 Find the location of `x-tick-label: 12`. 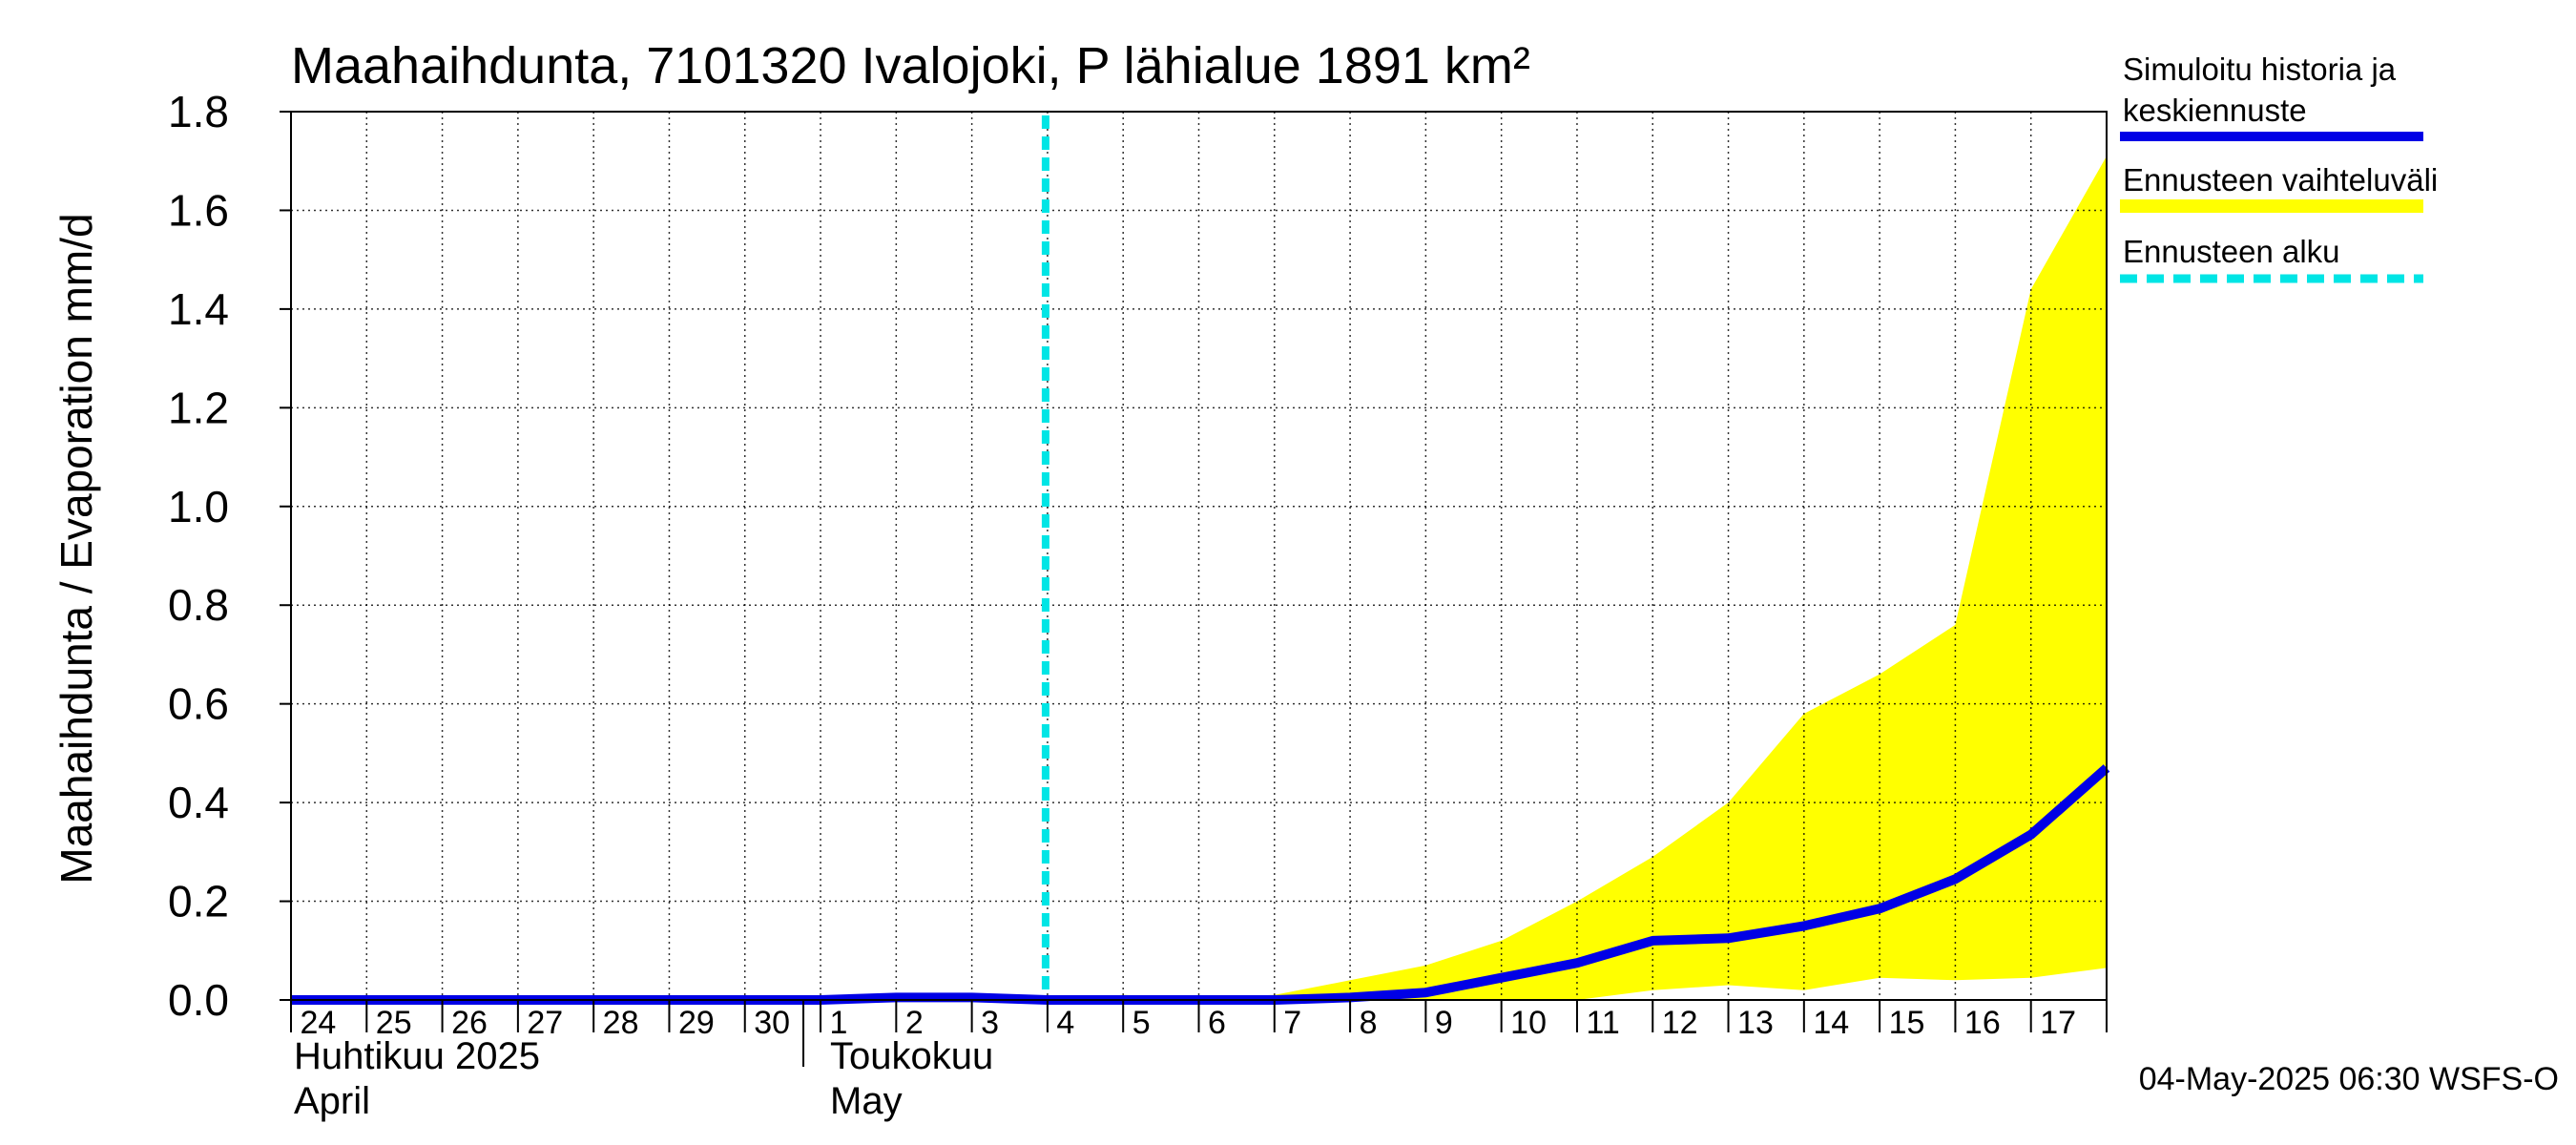

x-tick-label: 12 is located at coordinates (1680, 1023).